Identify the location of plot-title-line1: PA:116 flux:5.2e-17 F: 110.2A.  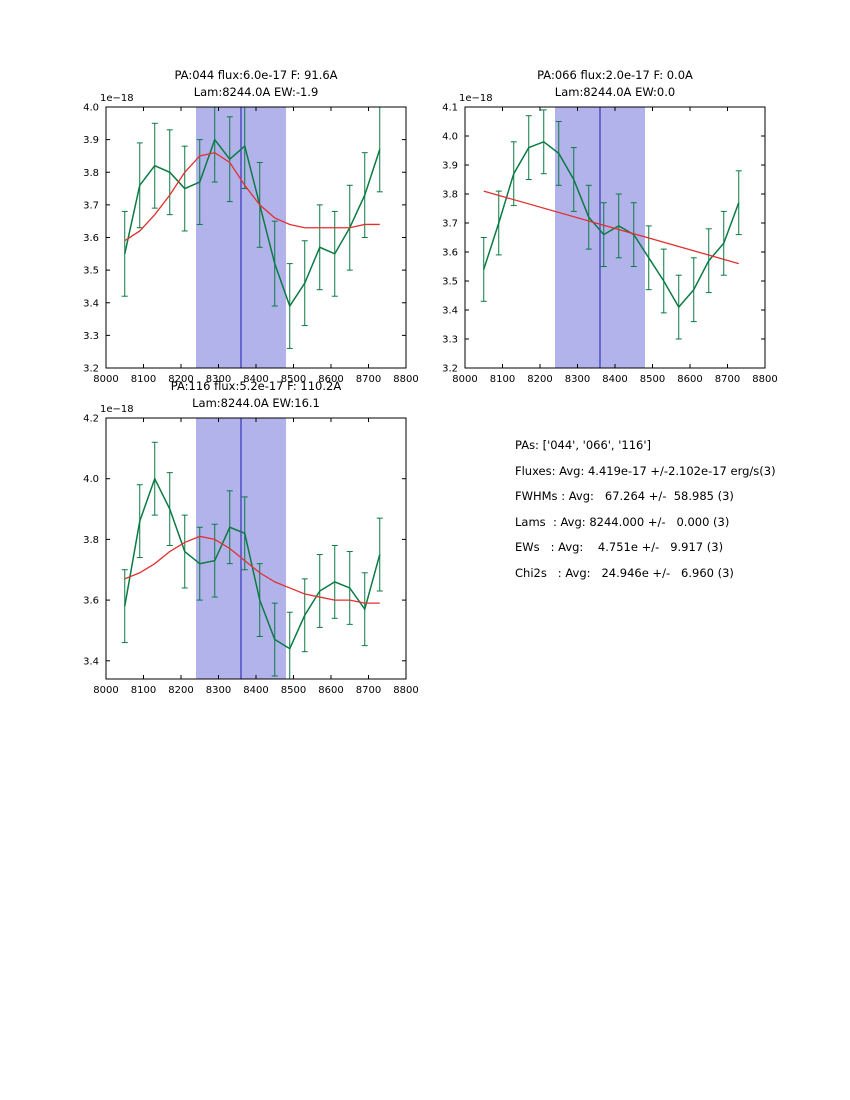
(256, 386).